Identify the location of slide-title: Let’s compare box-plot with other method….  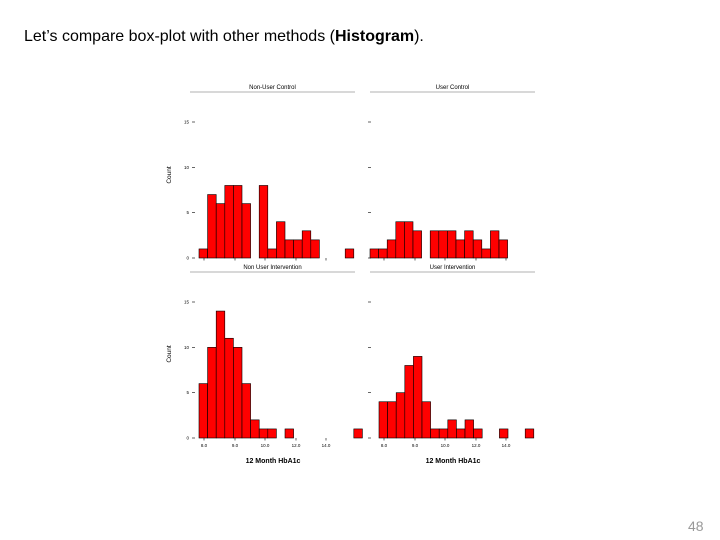
(224, 37).